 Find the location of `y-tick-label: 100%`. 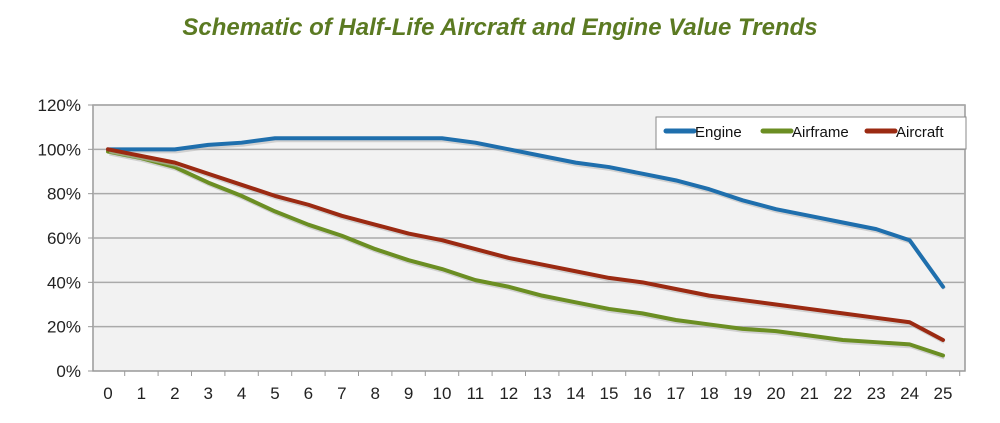

y-tick-label: 100% is located at coordinates (59, 149).